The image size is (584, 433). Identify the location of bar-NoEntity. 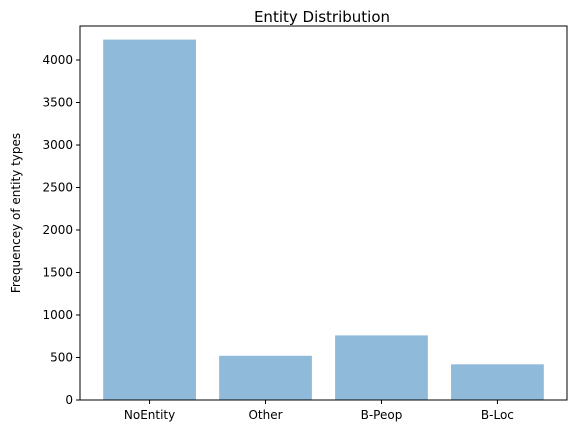
(149, 219).